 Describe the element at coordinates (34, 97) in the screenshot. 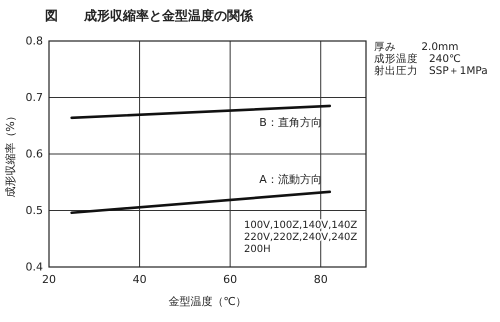

I see `y-tick-label: 0.7` at that location.